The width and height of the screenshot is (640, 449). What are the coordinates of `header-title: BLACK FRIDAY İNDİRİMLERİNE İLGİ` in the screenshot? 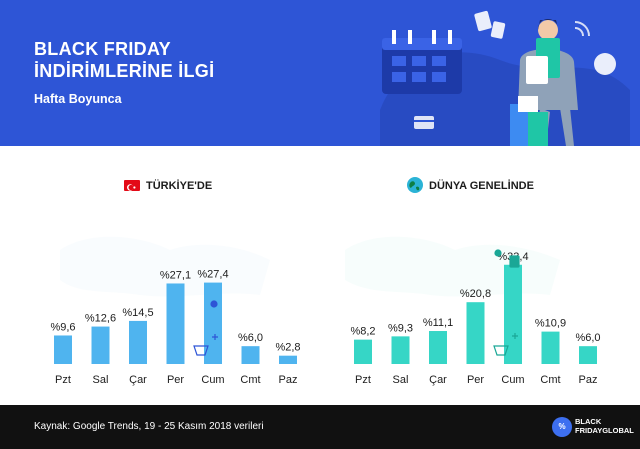 It's located at (124, 60).